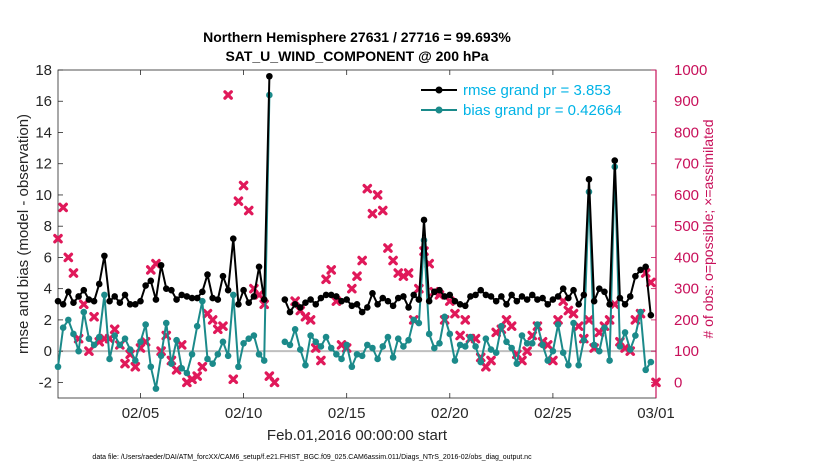 This screenshot has height=470, width=830. I want to click on left-tick-label: 6, so click(48, 257).